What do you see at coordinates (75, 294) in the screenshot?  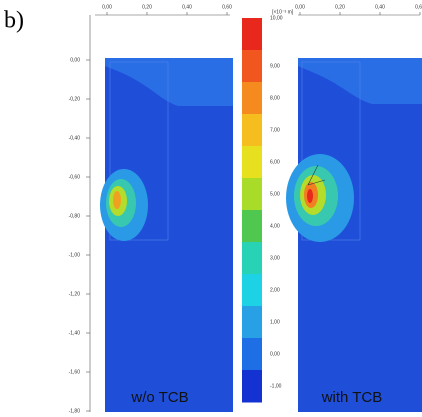 I see `y-tick-label: -1,20` at bounding box center [75, 294].